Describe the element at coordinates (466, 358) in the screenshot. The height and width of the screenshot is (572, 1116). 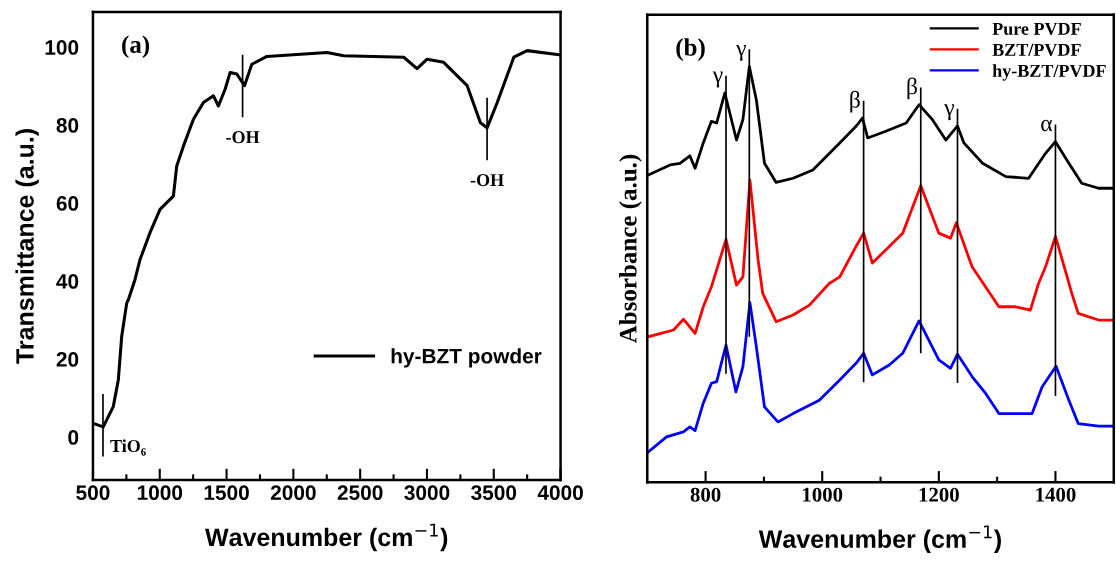
I see `legend-label: hy-BZT powder` at that location.